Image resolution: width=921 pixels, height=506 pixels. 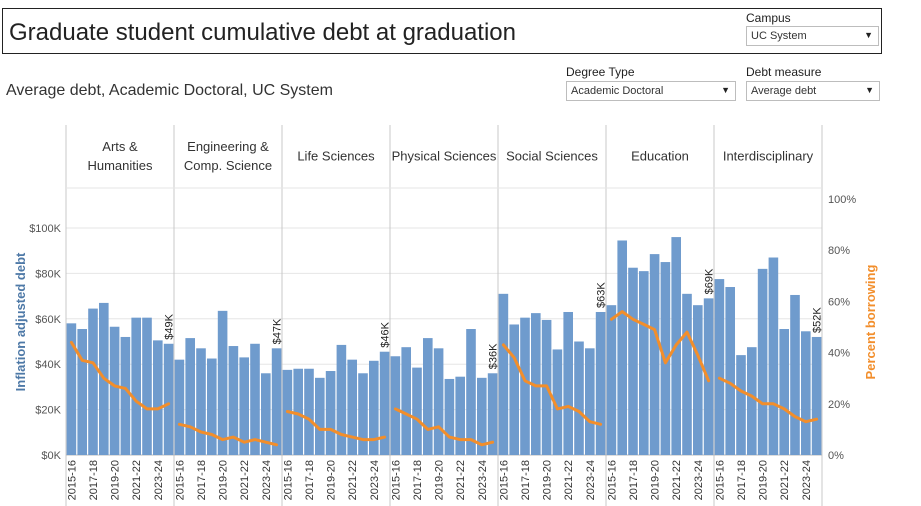 I want to click on data-label: $49K, so click(x=170, y=326).